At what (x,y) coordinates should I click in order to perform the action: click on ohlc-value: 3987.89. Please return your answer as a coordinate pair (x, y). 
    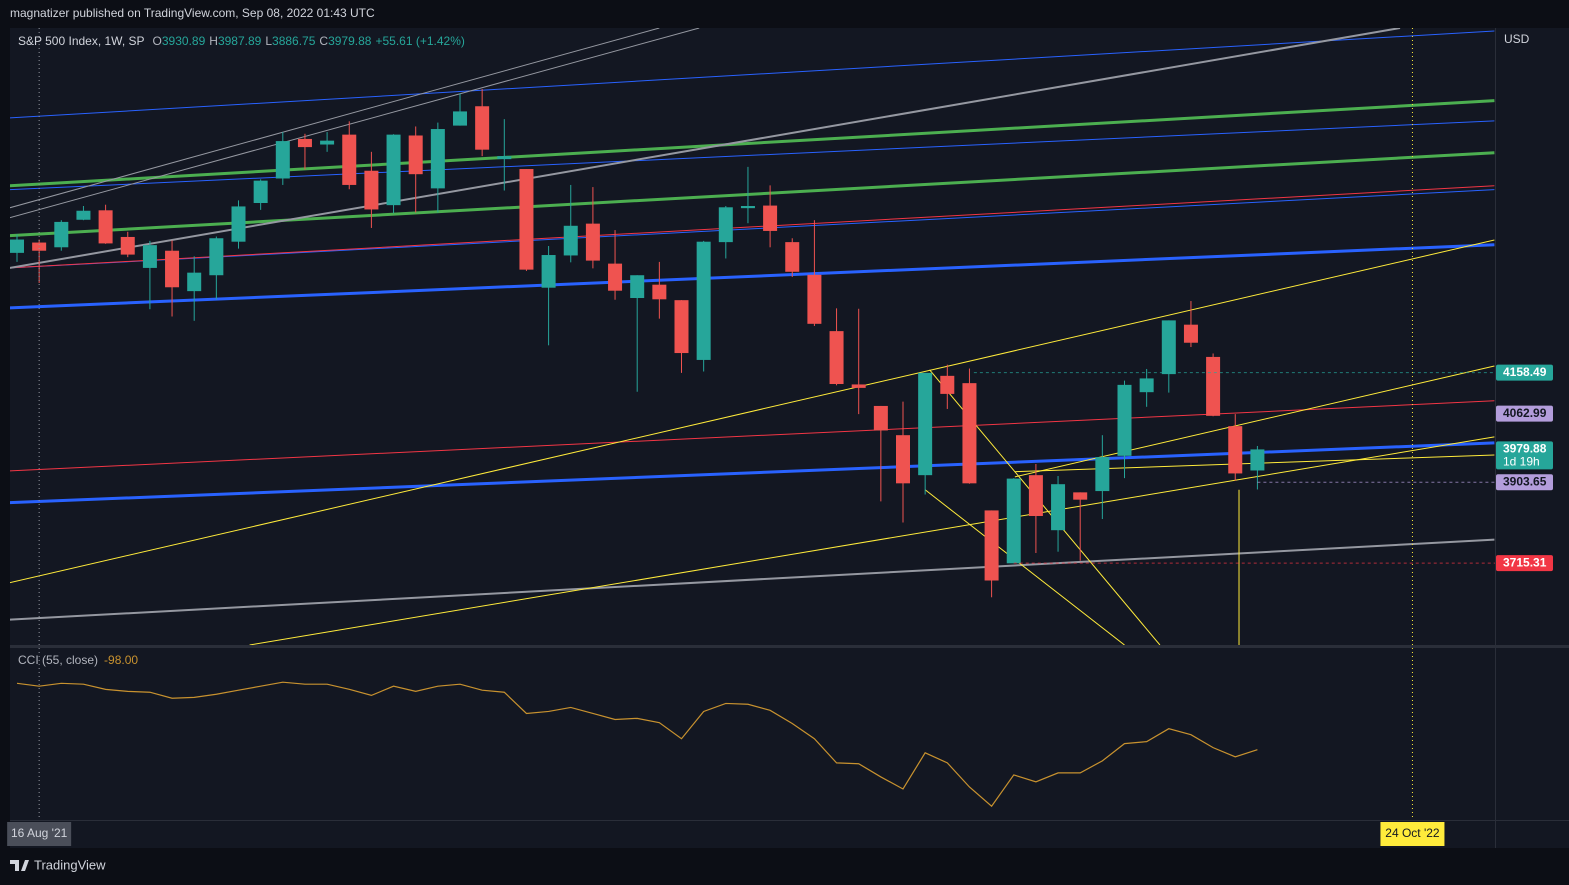
    Looking at the image, I should click on (240, 41).